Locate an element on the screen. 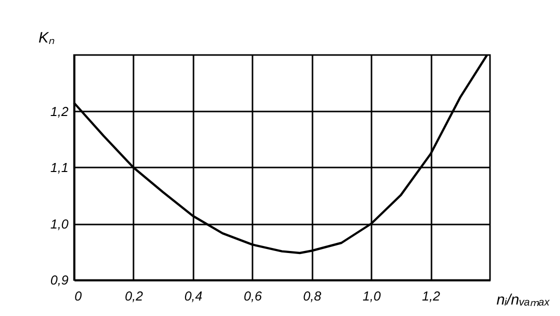 Image resolution: width=560 pixels, height=316 pixels. y-tick-label: 1,0 is located at coordinates (60, 224).